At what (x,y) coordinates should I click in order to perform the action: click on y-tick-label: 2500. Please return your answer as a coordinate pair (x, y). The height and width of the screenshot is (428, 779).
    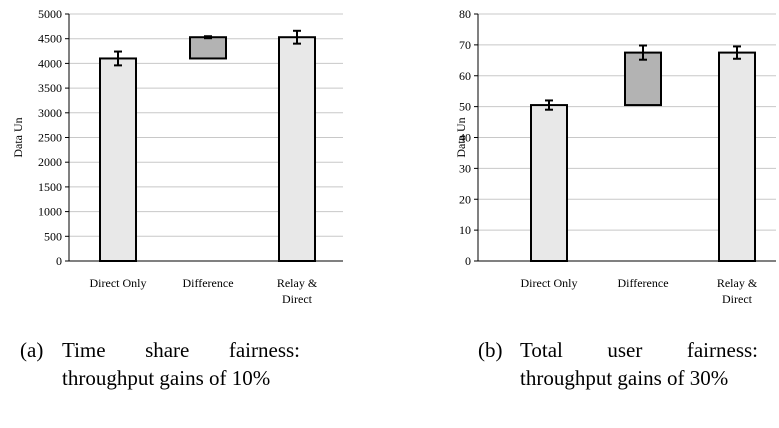
    Looking at the image, I should click on (50, 138).